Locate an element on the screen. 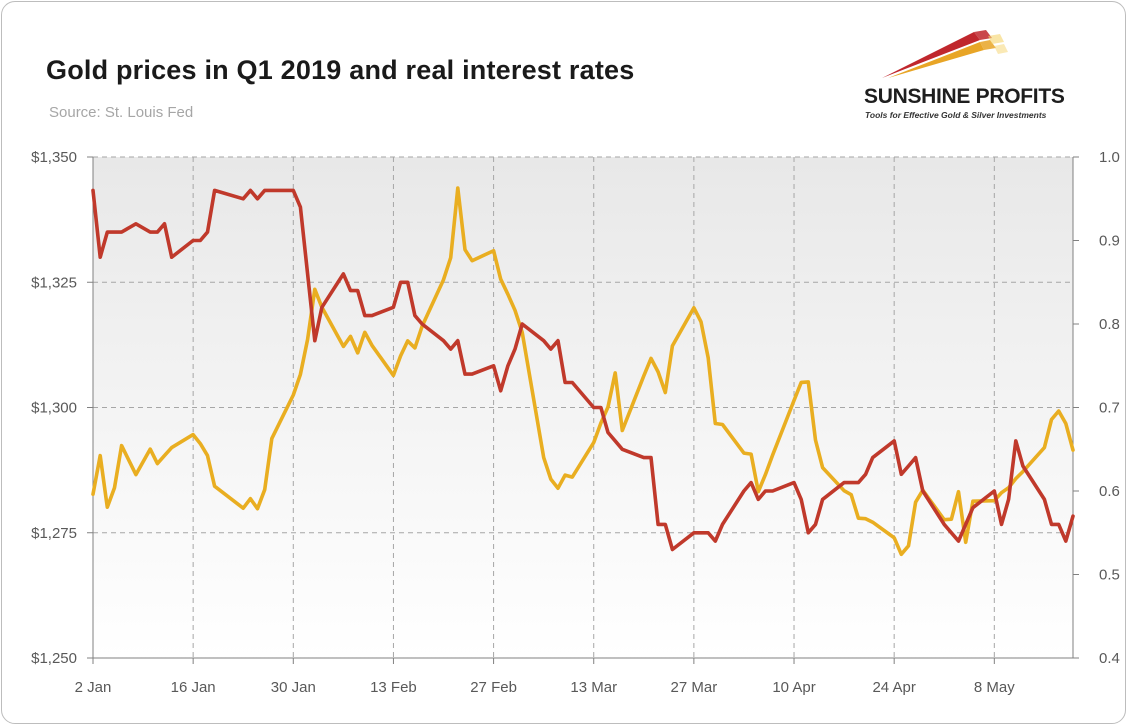 This screenshot has height=725, width=1127. x-axis-label: 2 Jan is located at coordinates (93, 687).